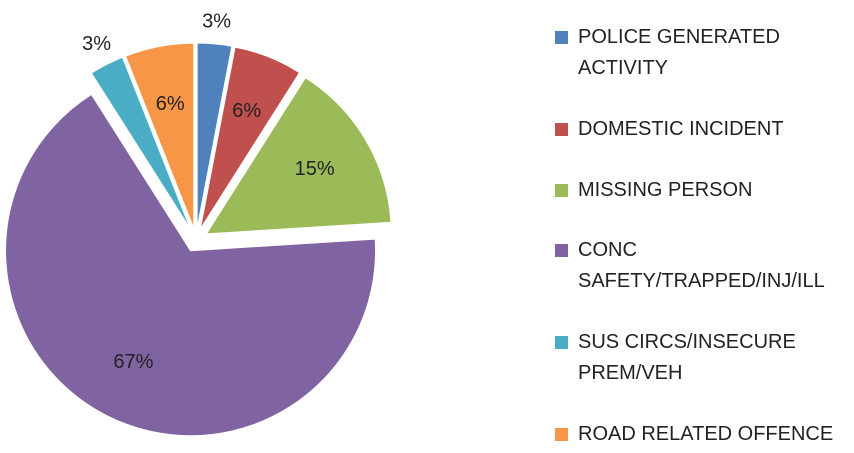  I want to click on legend-item: POLICE GENERATED ACTIVITY, so click(700, 53).